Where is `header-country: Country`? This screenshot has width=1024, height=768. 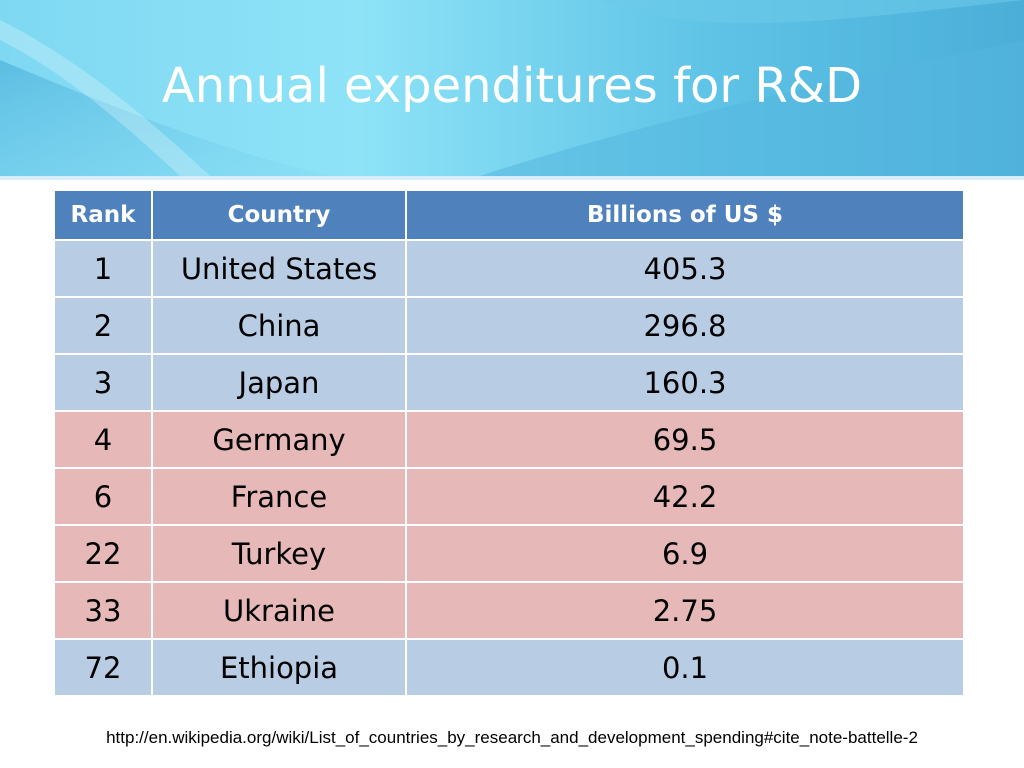
header-country: Country is located at coordinates (279, 215).